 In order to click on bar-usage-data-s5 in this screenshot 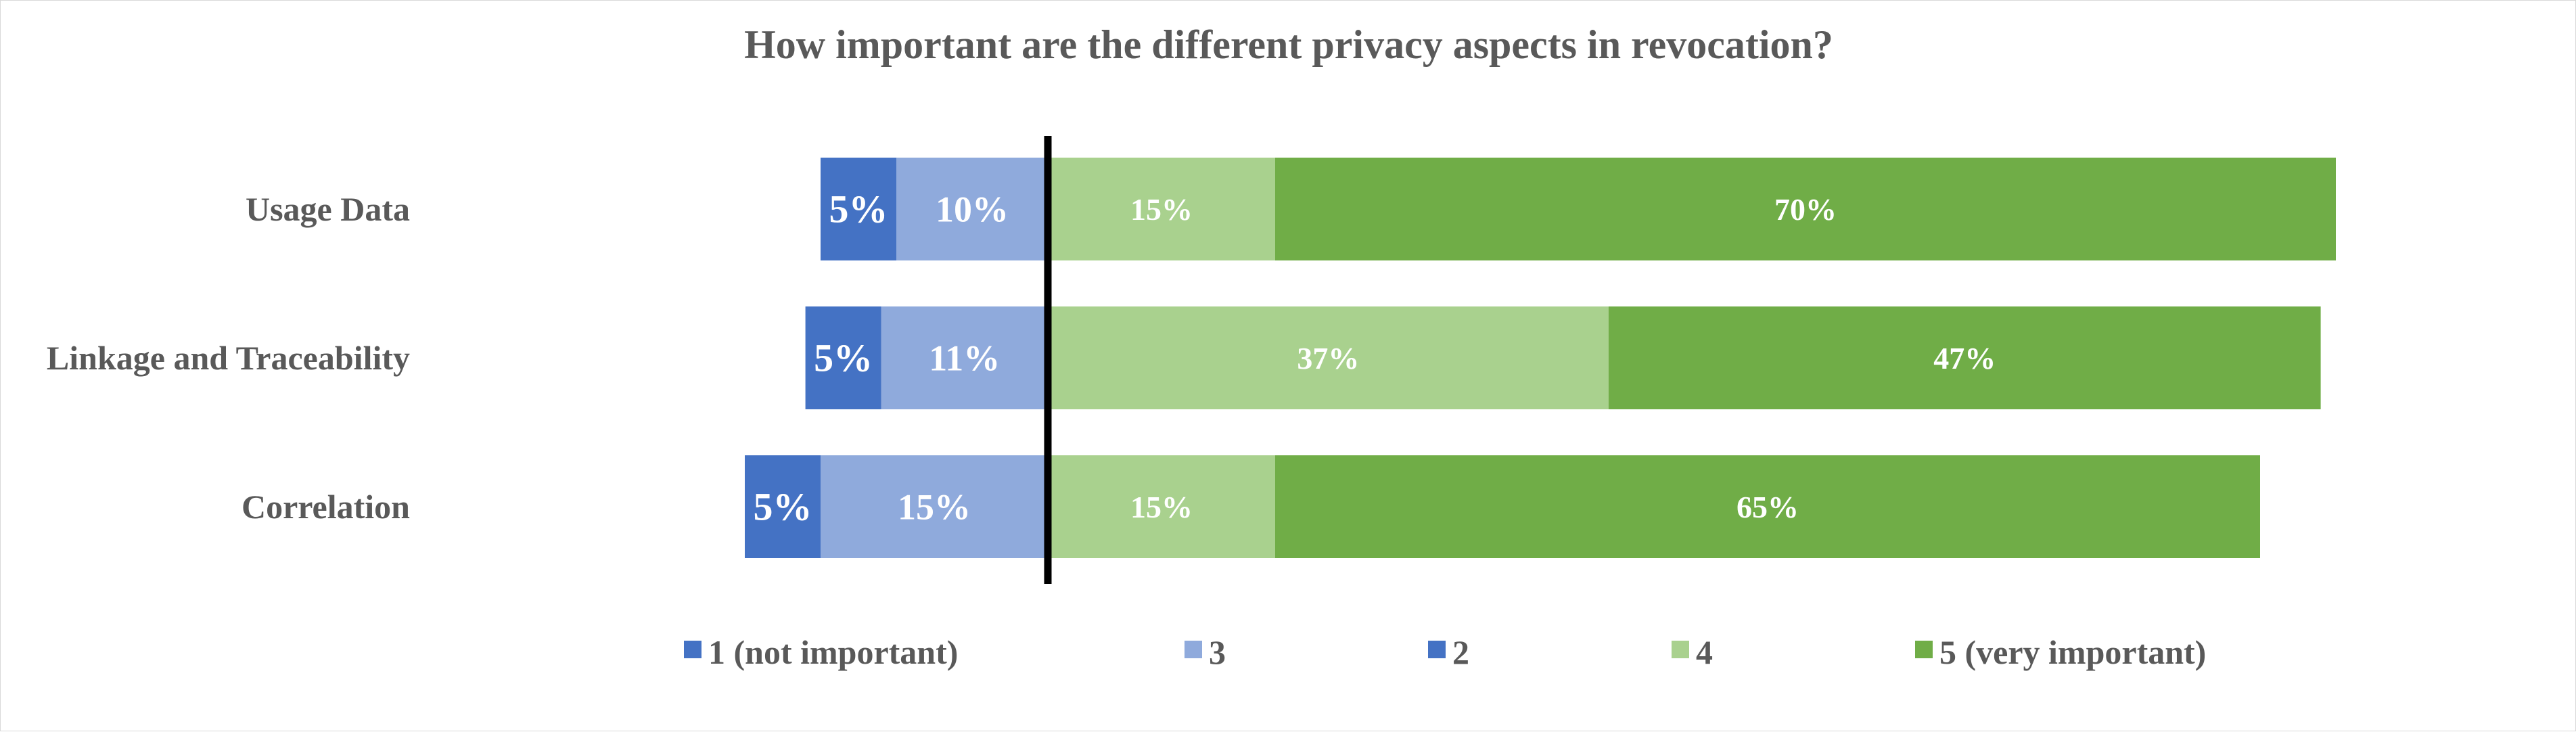, I will do `click(1805, 209)`.